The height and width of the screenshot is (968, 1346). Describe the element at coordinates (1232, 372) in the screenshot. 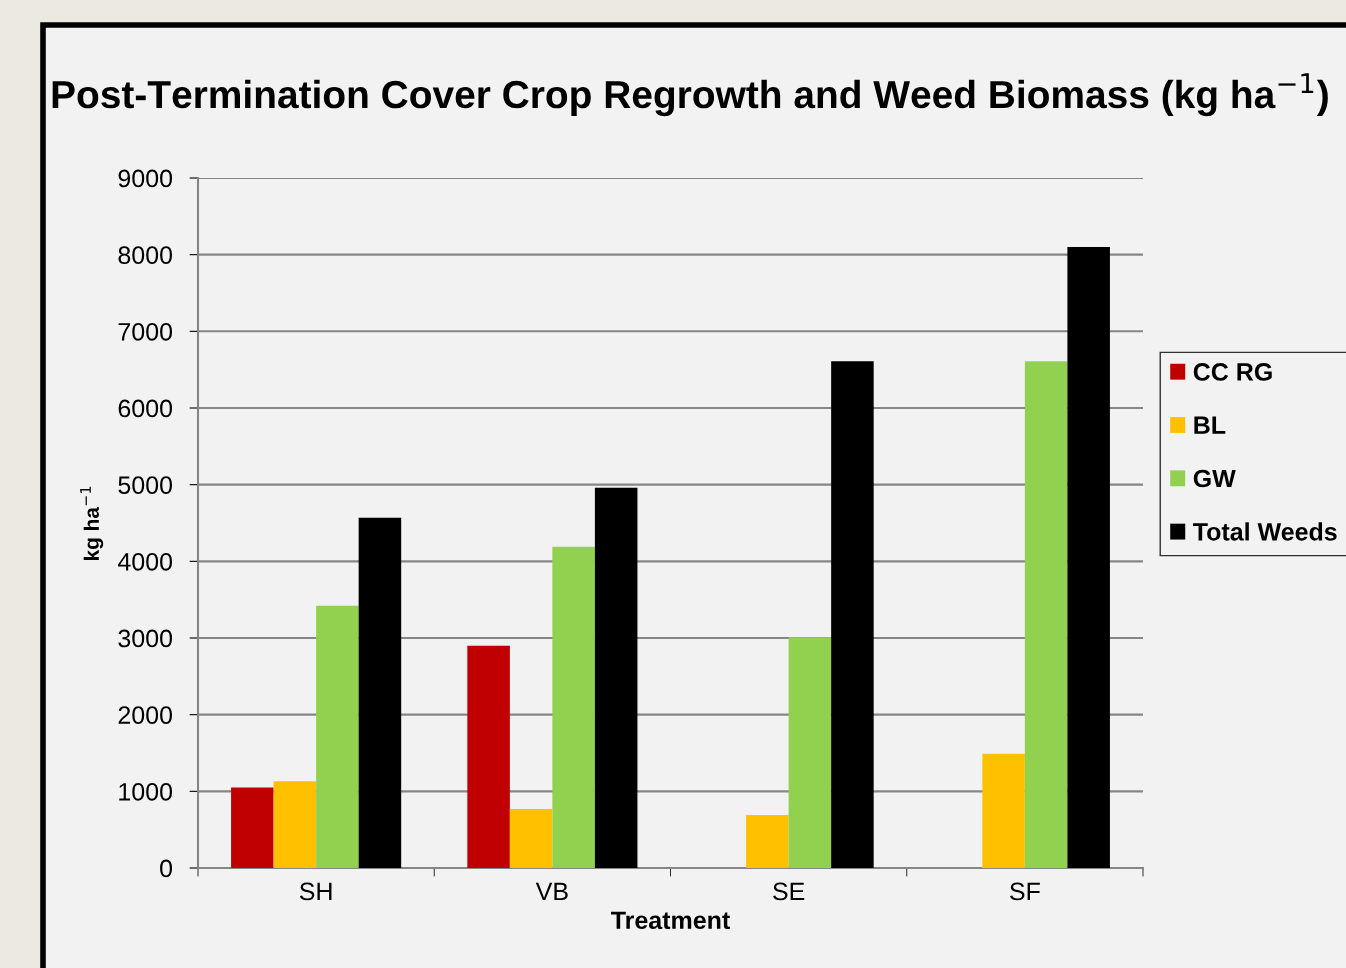

I see `legend-label: CC RG` at that location.